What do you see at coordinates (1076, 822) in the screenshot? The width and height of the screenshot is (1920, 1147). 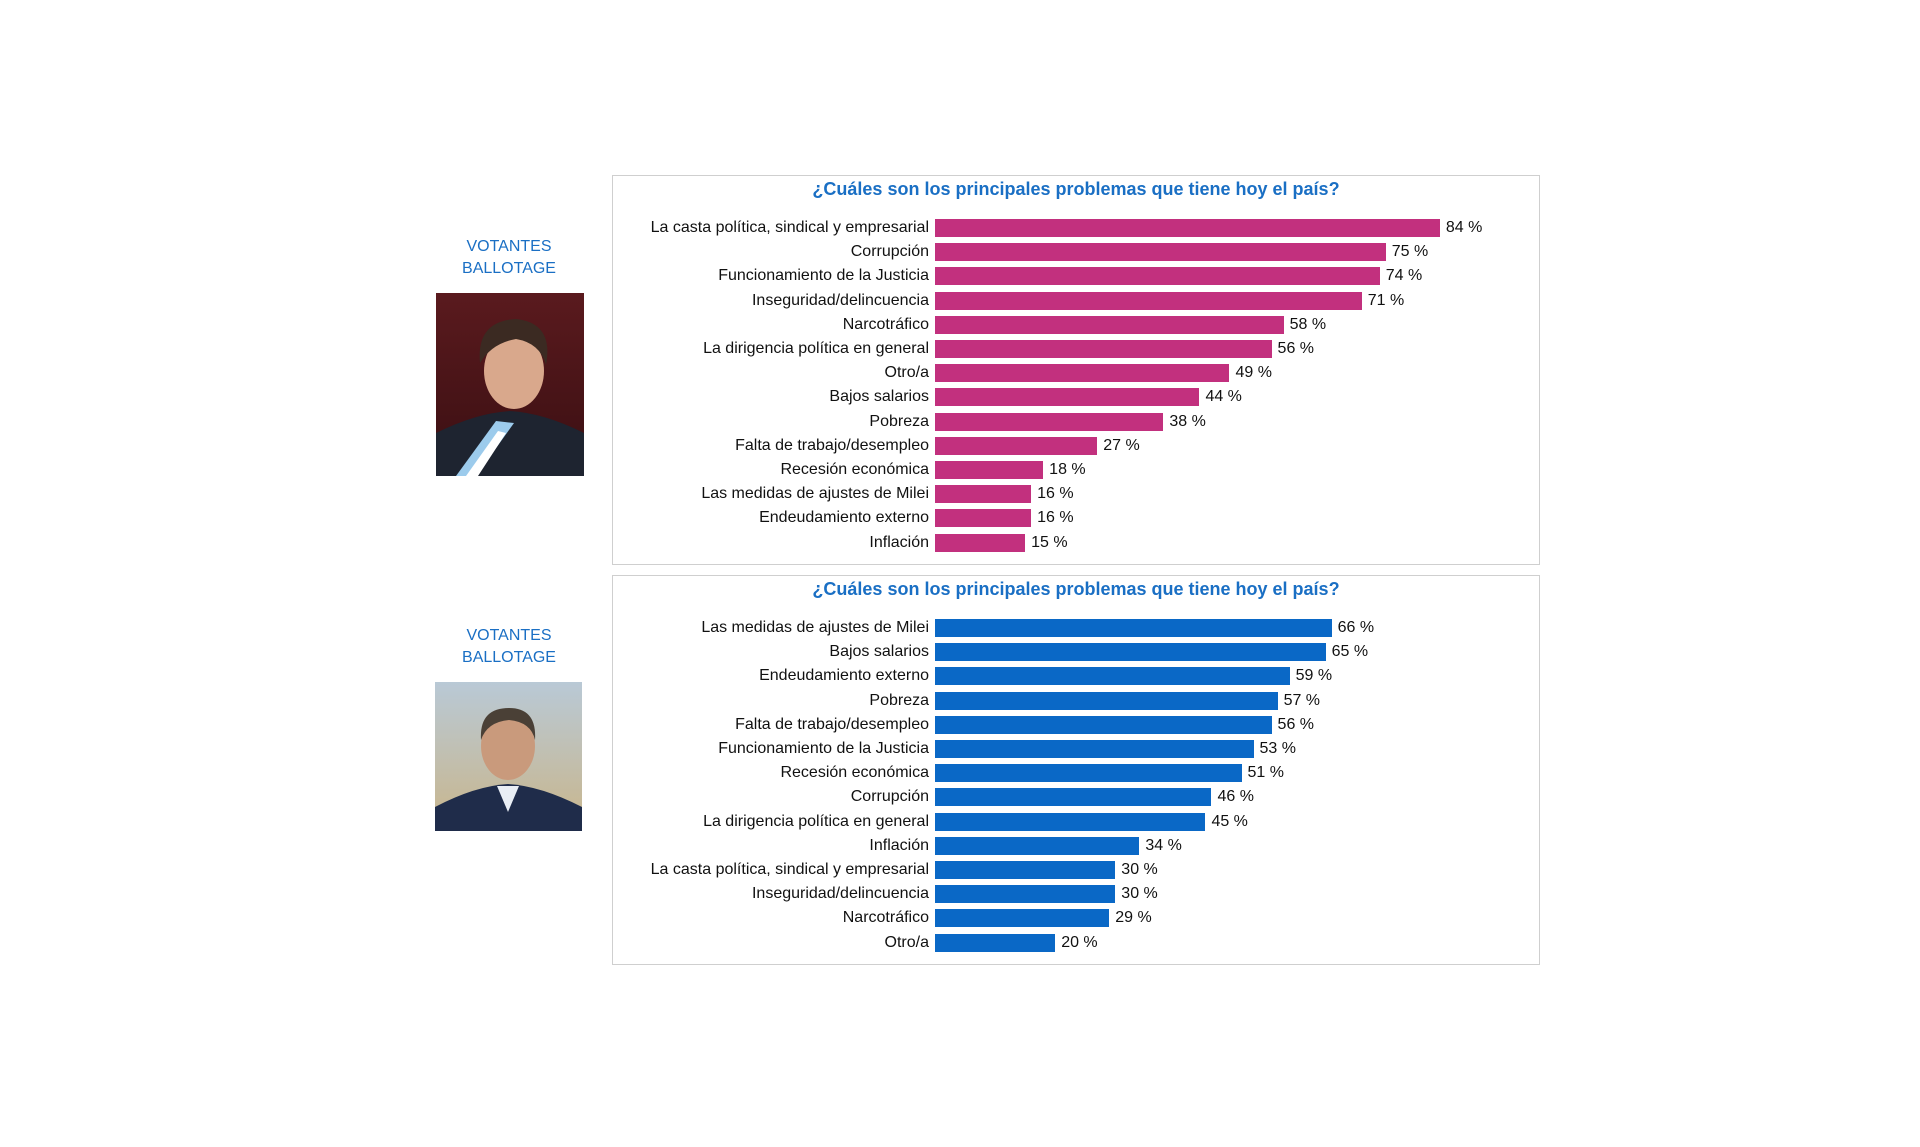 I see `bar-row: La dirigencia política en general 45 %` at bounding box center [1076, 822].